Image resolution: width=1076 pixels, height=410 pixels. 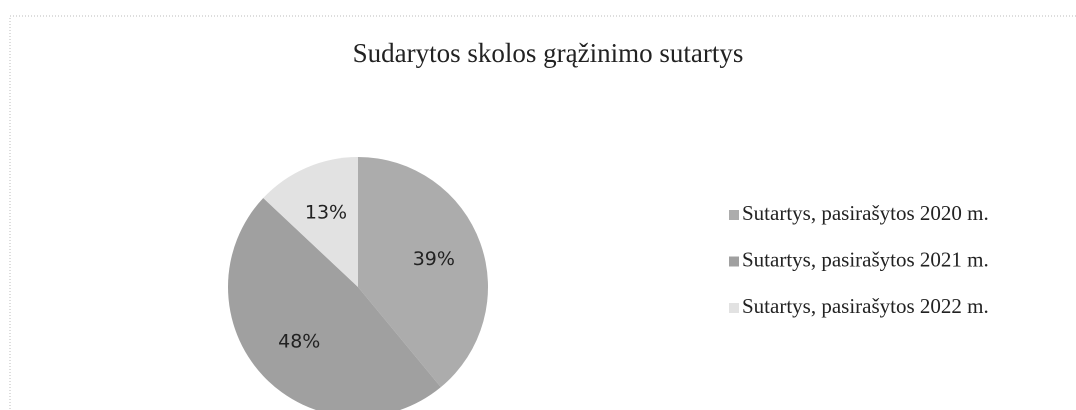 I want to click on chart-title: Sudarytos skolos grąžinimo sutartys, so click(x=548, y=53).